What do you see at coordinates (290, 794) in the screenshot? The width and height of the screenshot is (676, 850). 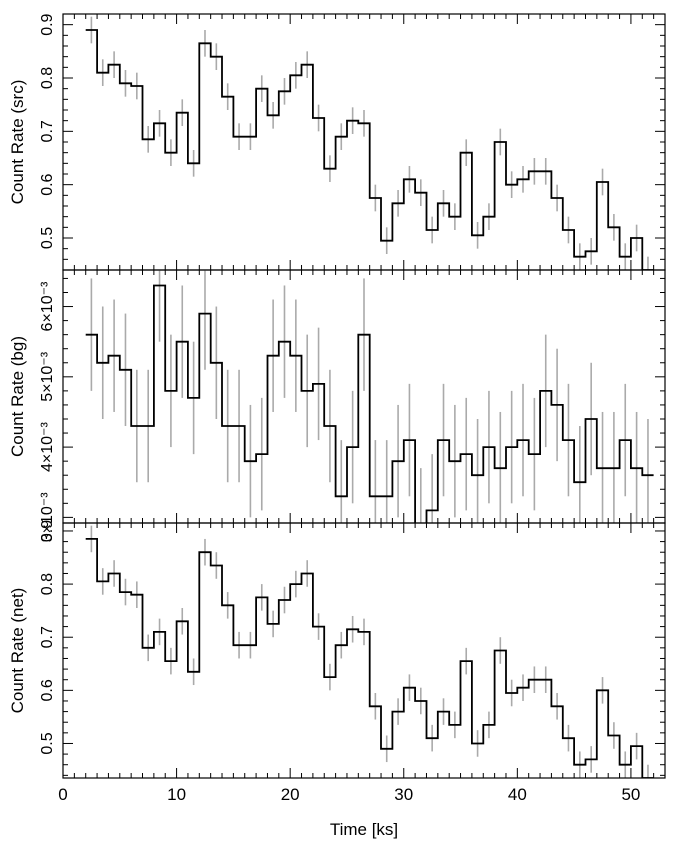 I see `x-tick-label: 20` at bounding box center [290, 794].